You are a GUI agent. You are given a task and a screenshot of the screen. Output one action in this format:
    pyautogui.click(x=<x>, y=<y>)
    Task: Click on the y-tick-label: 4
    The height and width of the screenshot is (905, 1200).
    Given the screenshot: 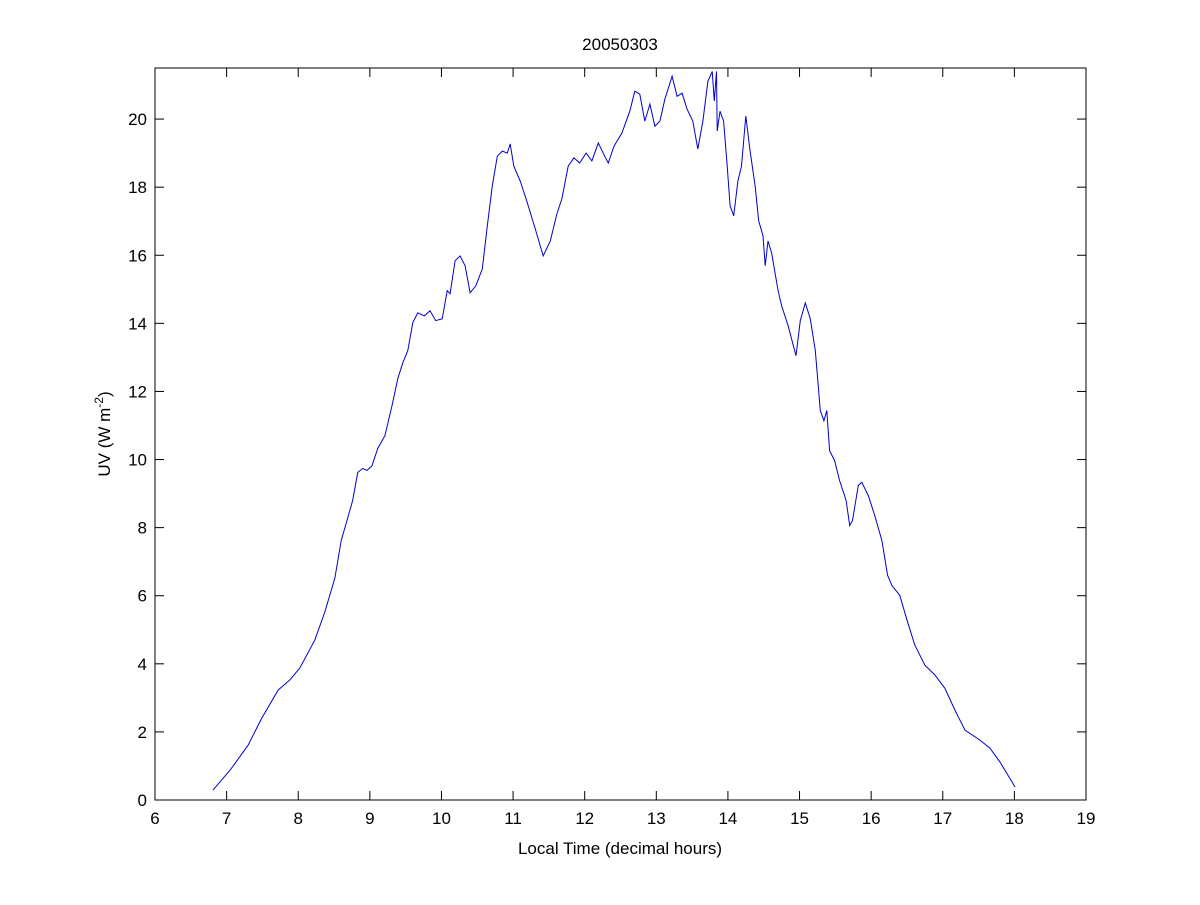 What is the action you would take?
    pyautogui.click(x=142, y=664)
    